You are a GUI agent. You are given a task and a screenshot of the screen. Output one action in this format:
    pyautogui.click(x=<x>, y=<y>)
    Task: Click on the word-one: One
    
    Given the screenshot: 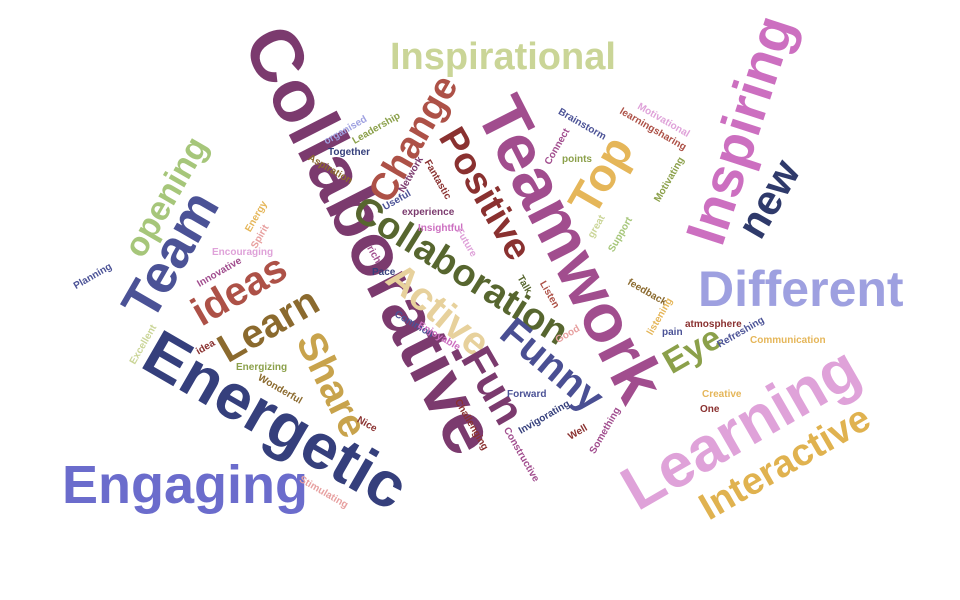 What is the action you would take?
    pyautogui.click(x=710, y=409)
    